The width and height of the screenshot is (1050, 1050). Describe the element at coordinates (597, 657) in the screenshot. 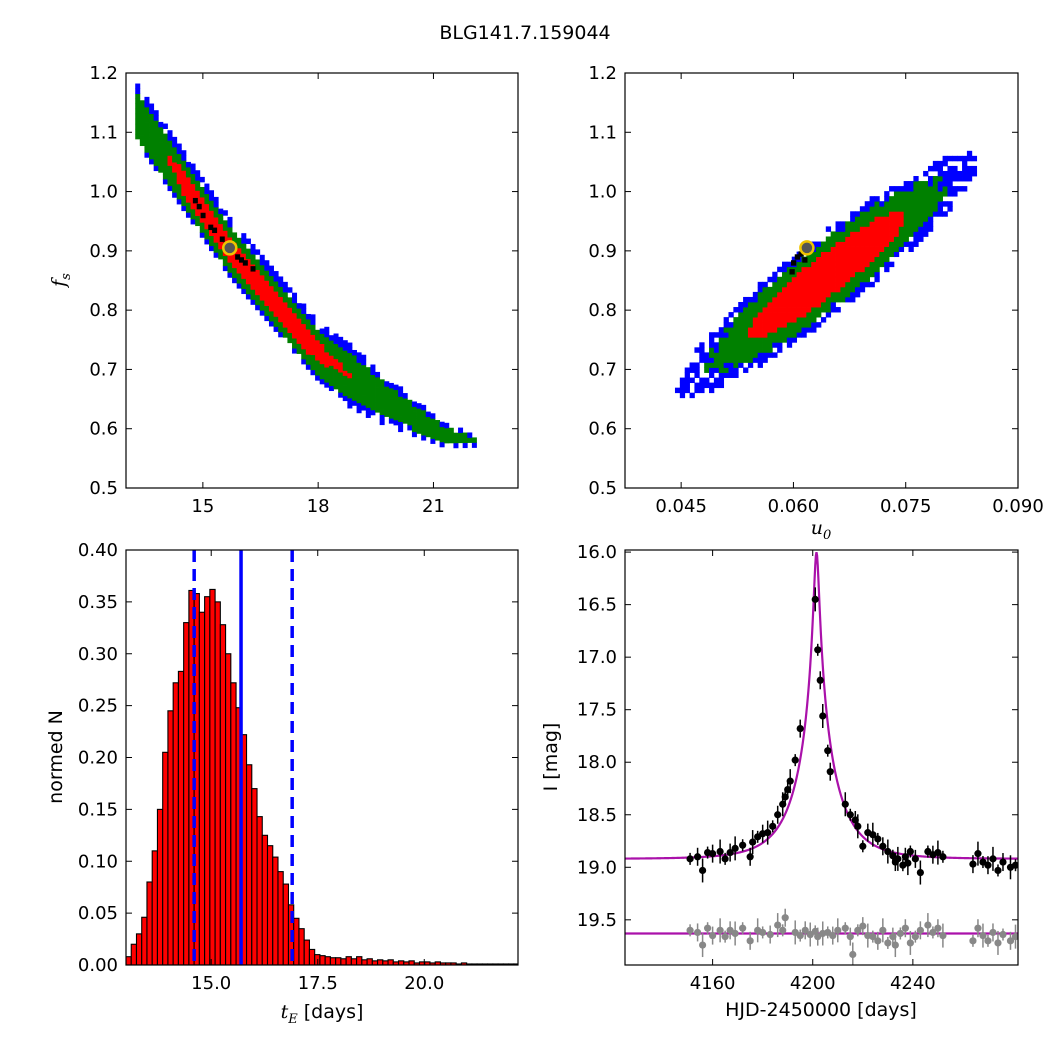

I see `y-tick-label: 17.0` at that location.